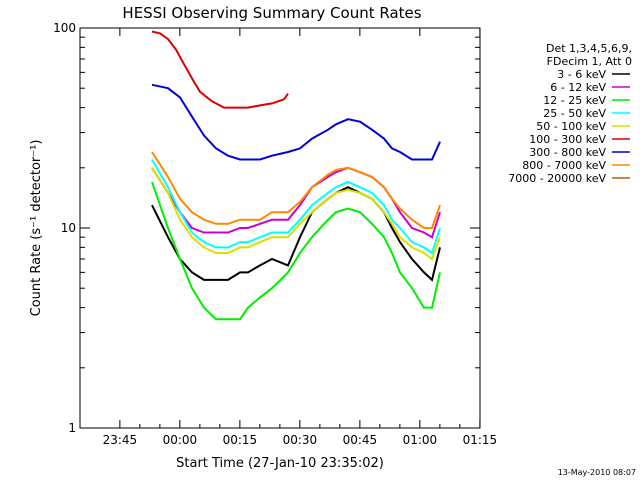  I want to click on legend-label-2: 6 - 12 keV, so click(578, 87).